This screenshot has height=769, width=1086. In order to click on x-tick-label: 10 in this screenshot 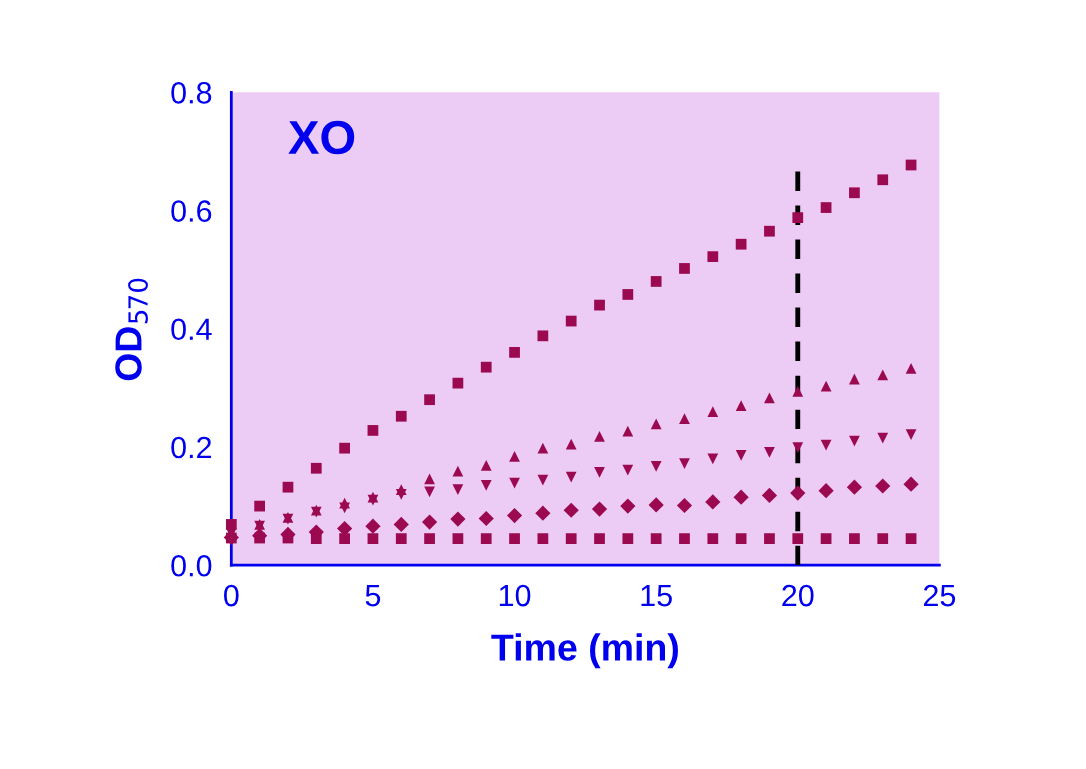, I will do `click(515, 595)`.